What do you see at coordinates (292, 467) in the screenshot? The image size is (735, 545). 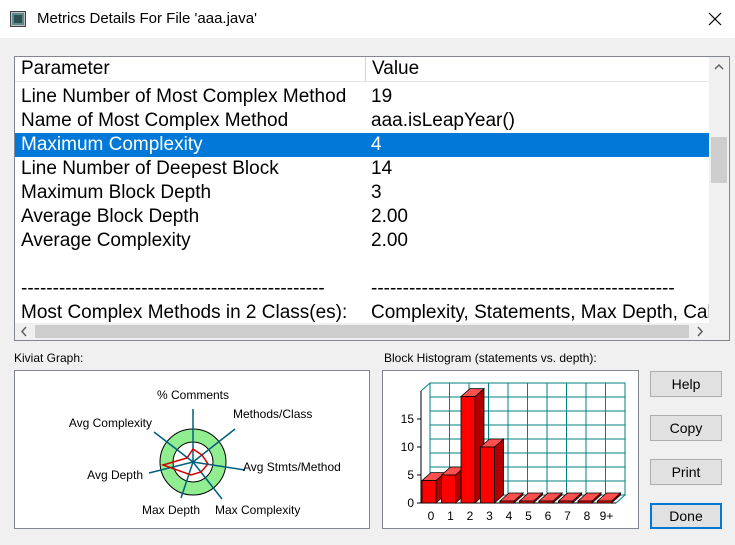 I see `kiviat-axis-label: Avg Stmts/Method` at bounding box center [292, 467].